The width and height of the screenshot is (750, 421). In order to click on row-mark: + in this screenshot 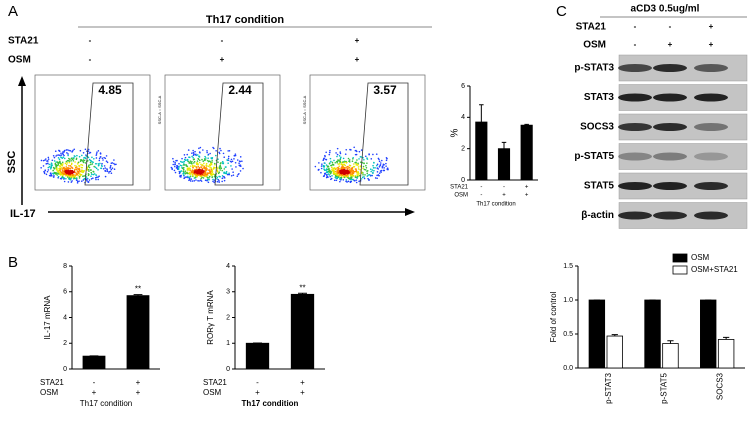, I will do `click(94, 392)`.